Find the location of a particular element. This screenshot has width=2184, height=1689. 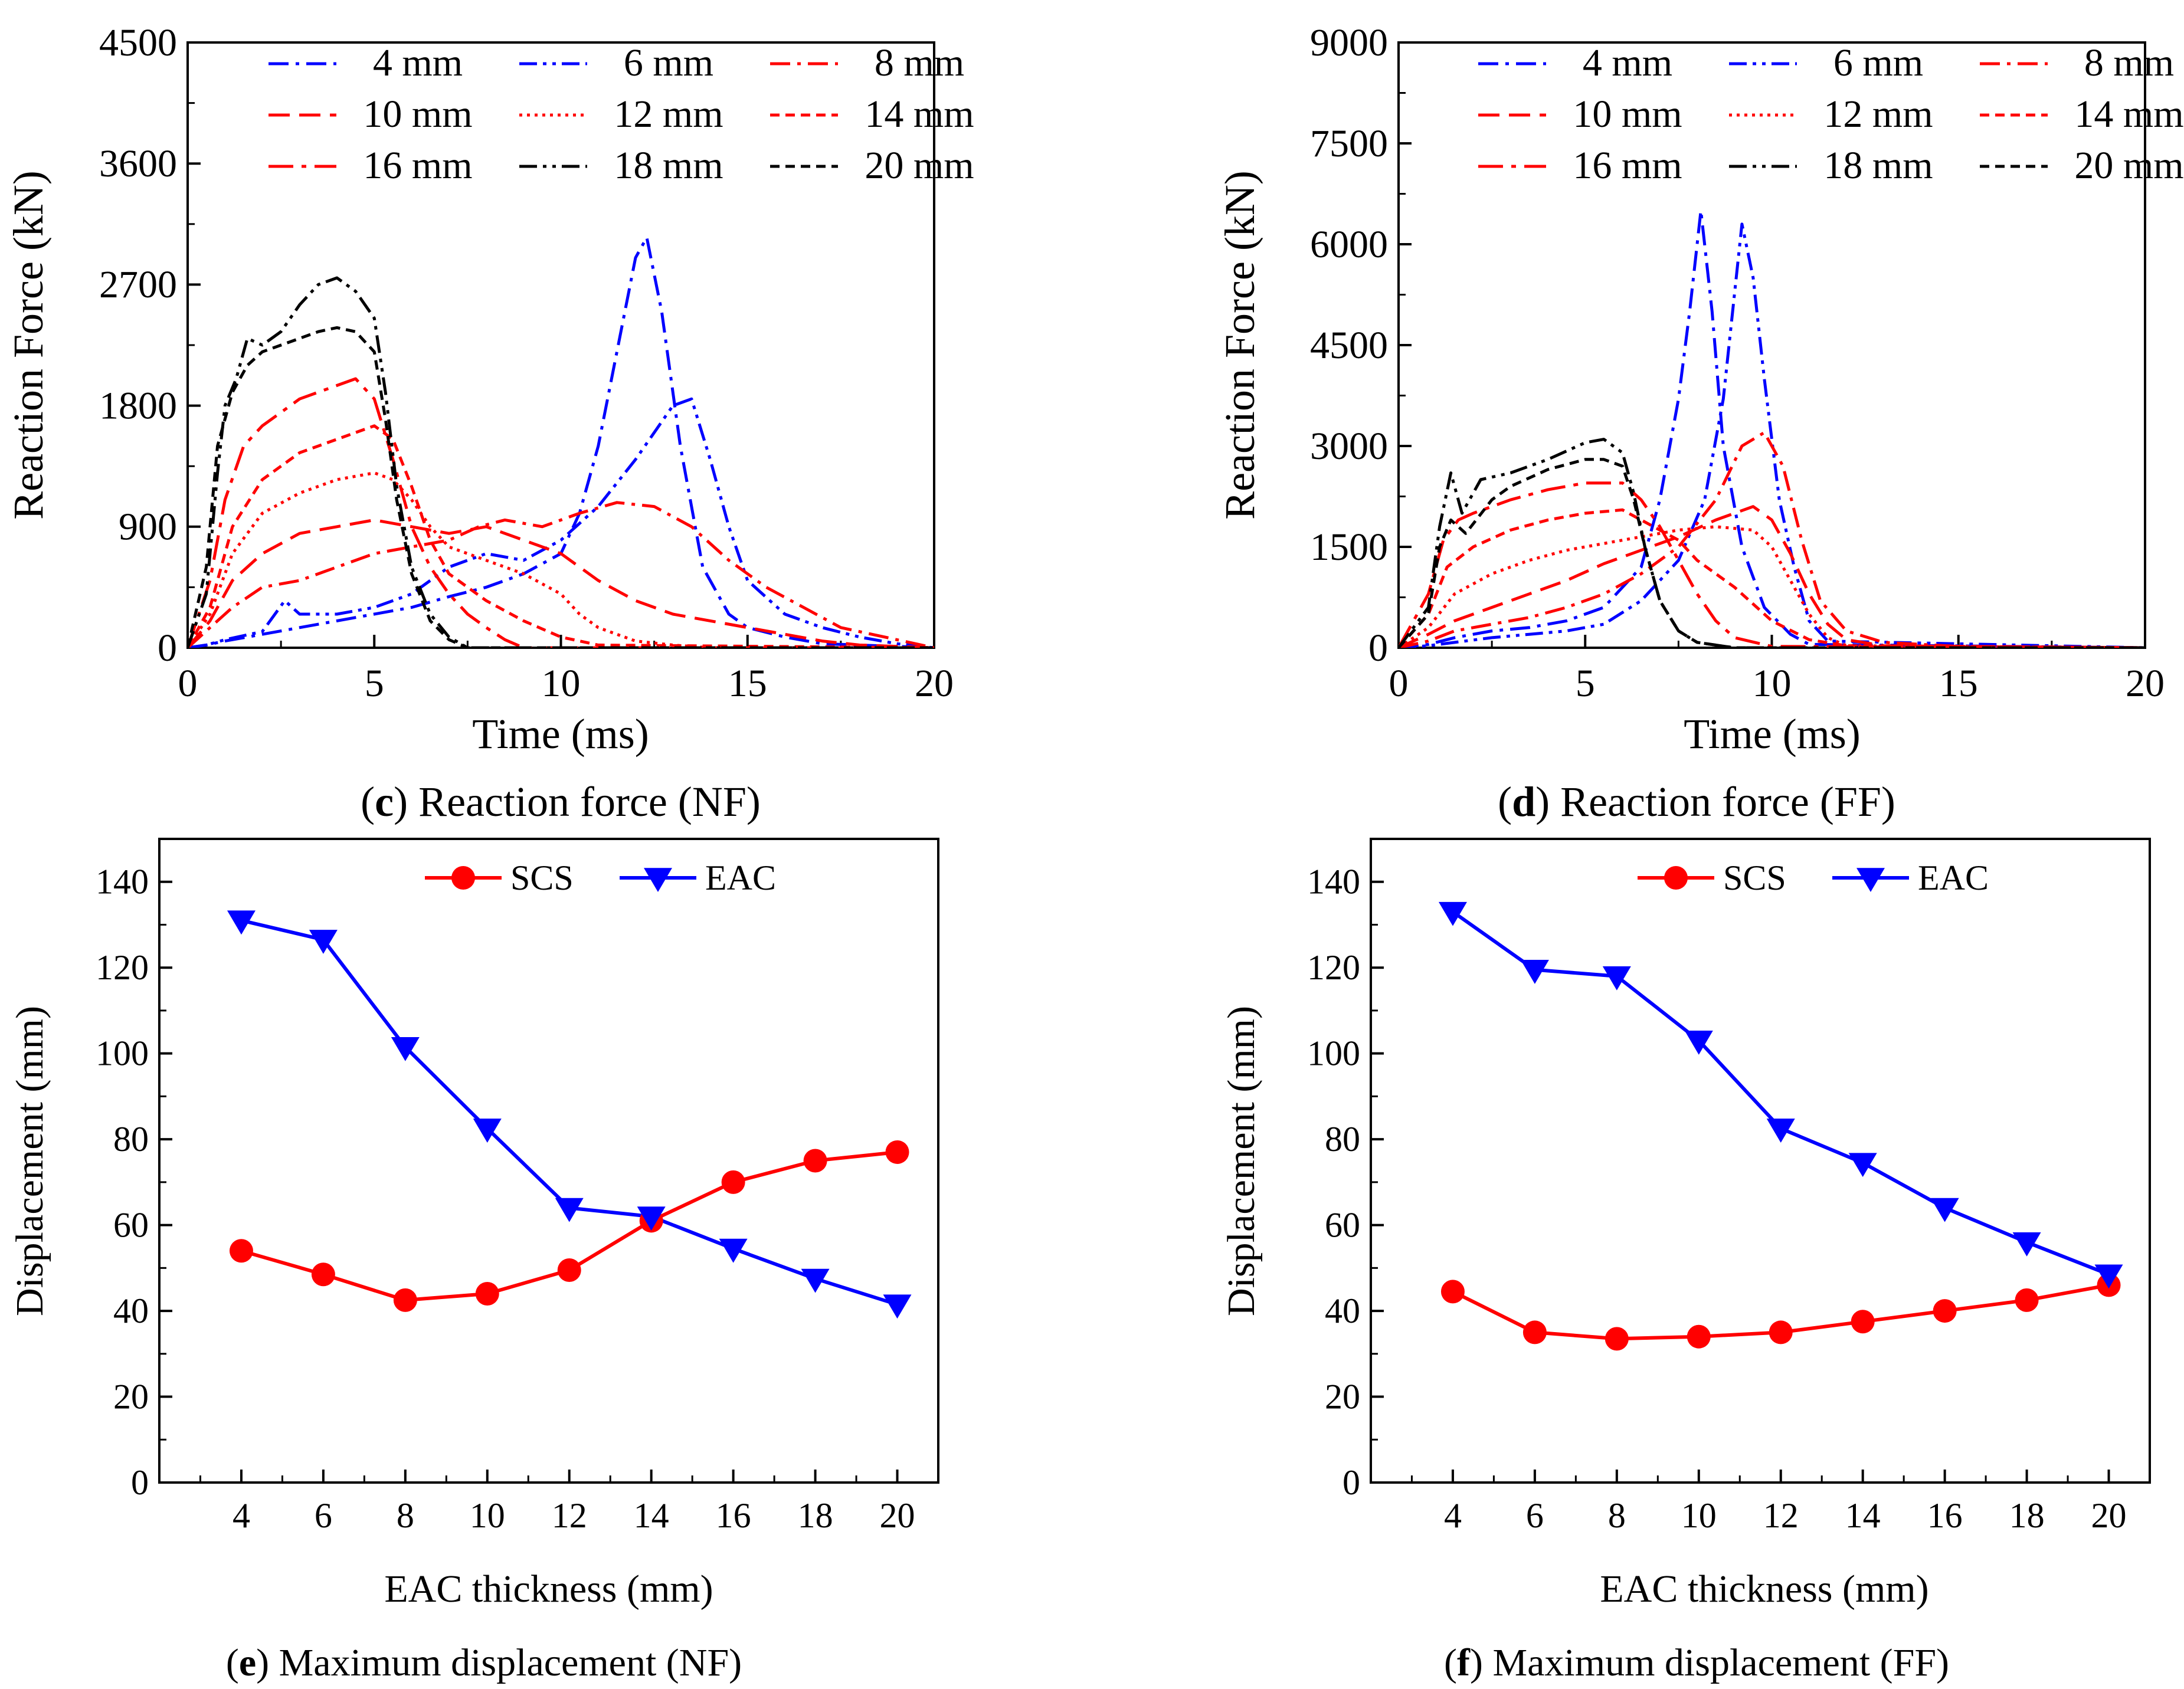

series-line-16mm is located at coordinates (1772, 564).